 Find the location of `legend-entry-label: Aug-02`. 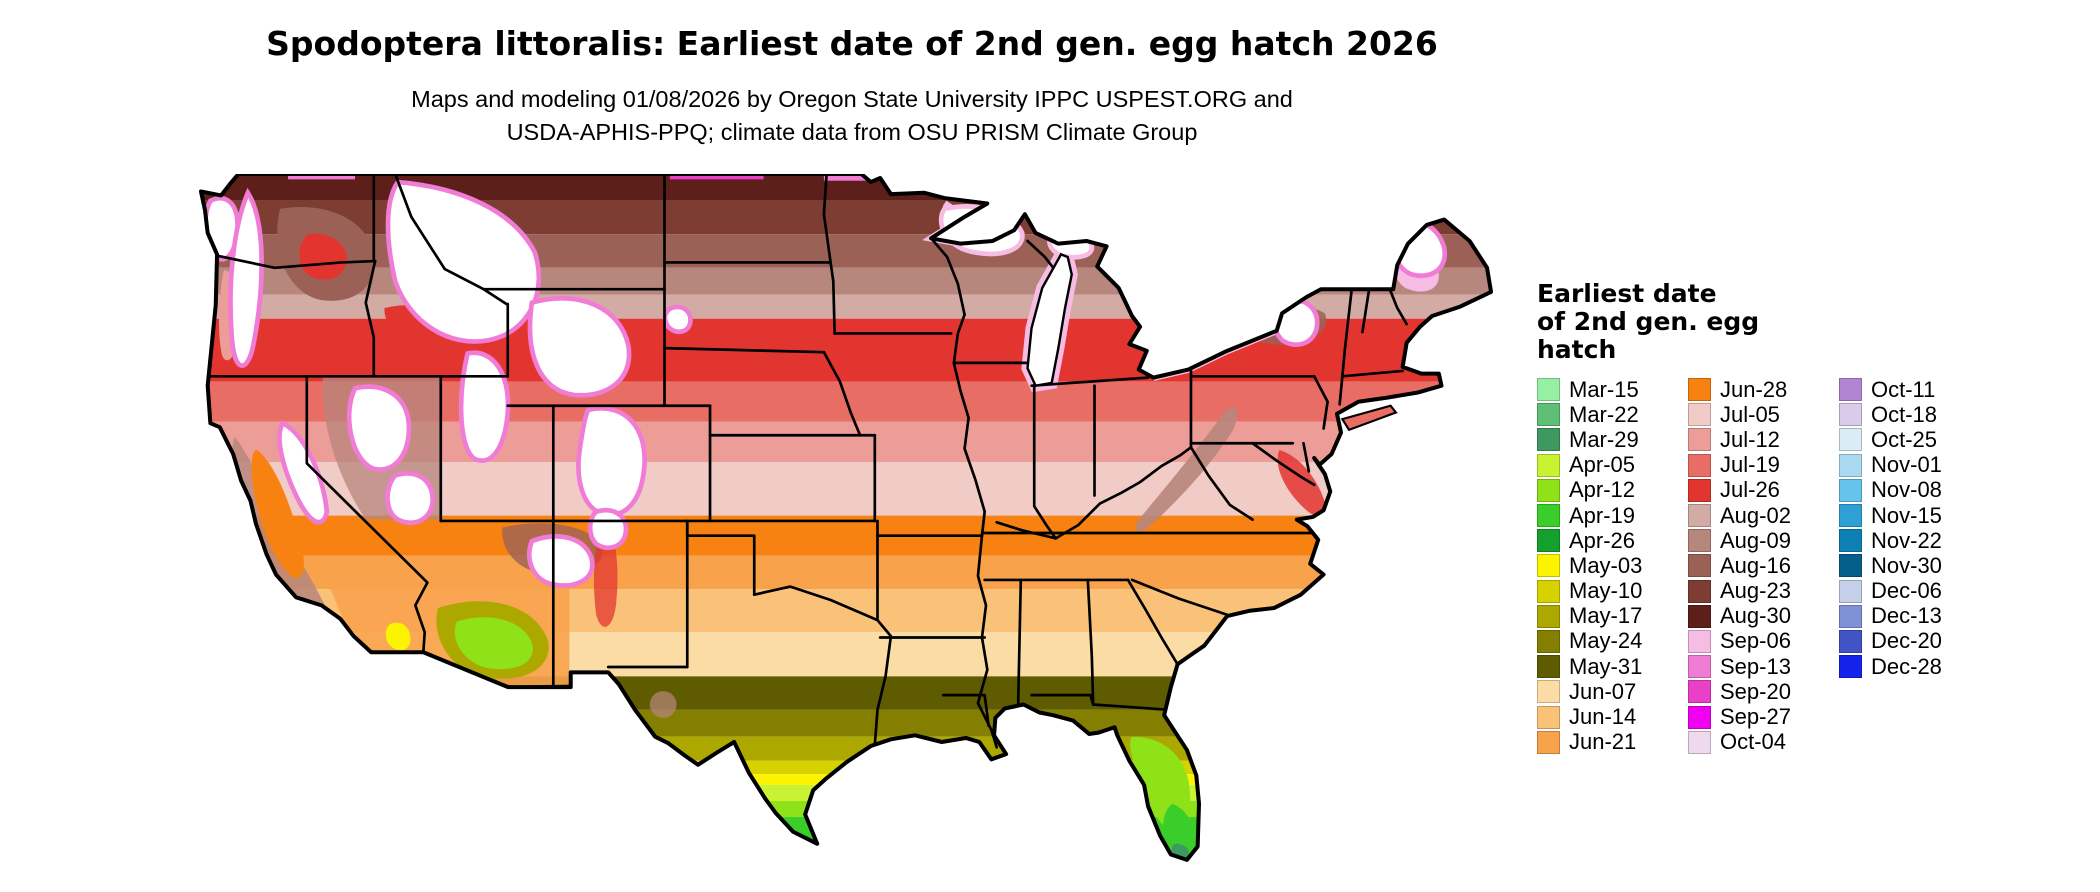

legend-entry-label: Aug-02 is located at coordinates (1755, 515).